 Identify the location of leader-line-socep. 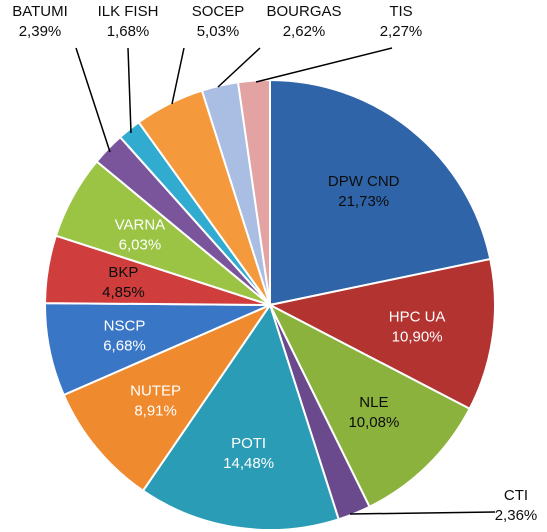
(178, 76).